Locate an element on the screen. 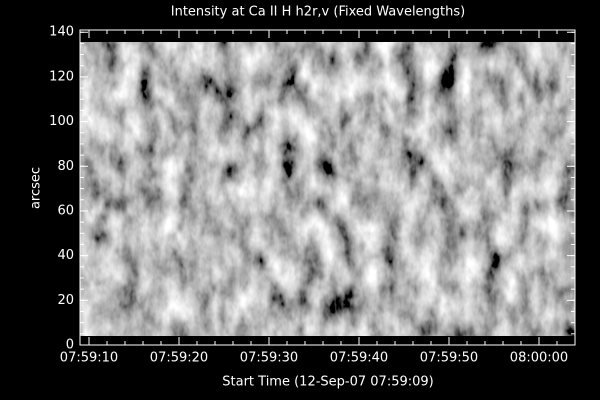  x-axis-label: Start Time (12-Sep-07 07:59:09) is located at coordinates (327, 382).